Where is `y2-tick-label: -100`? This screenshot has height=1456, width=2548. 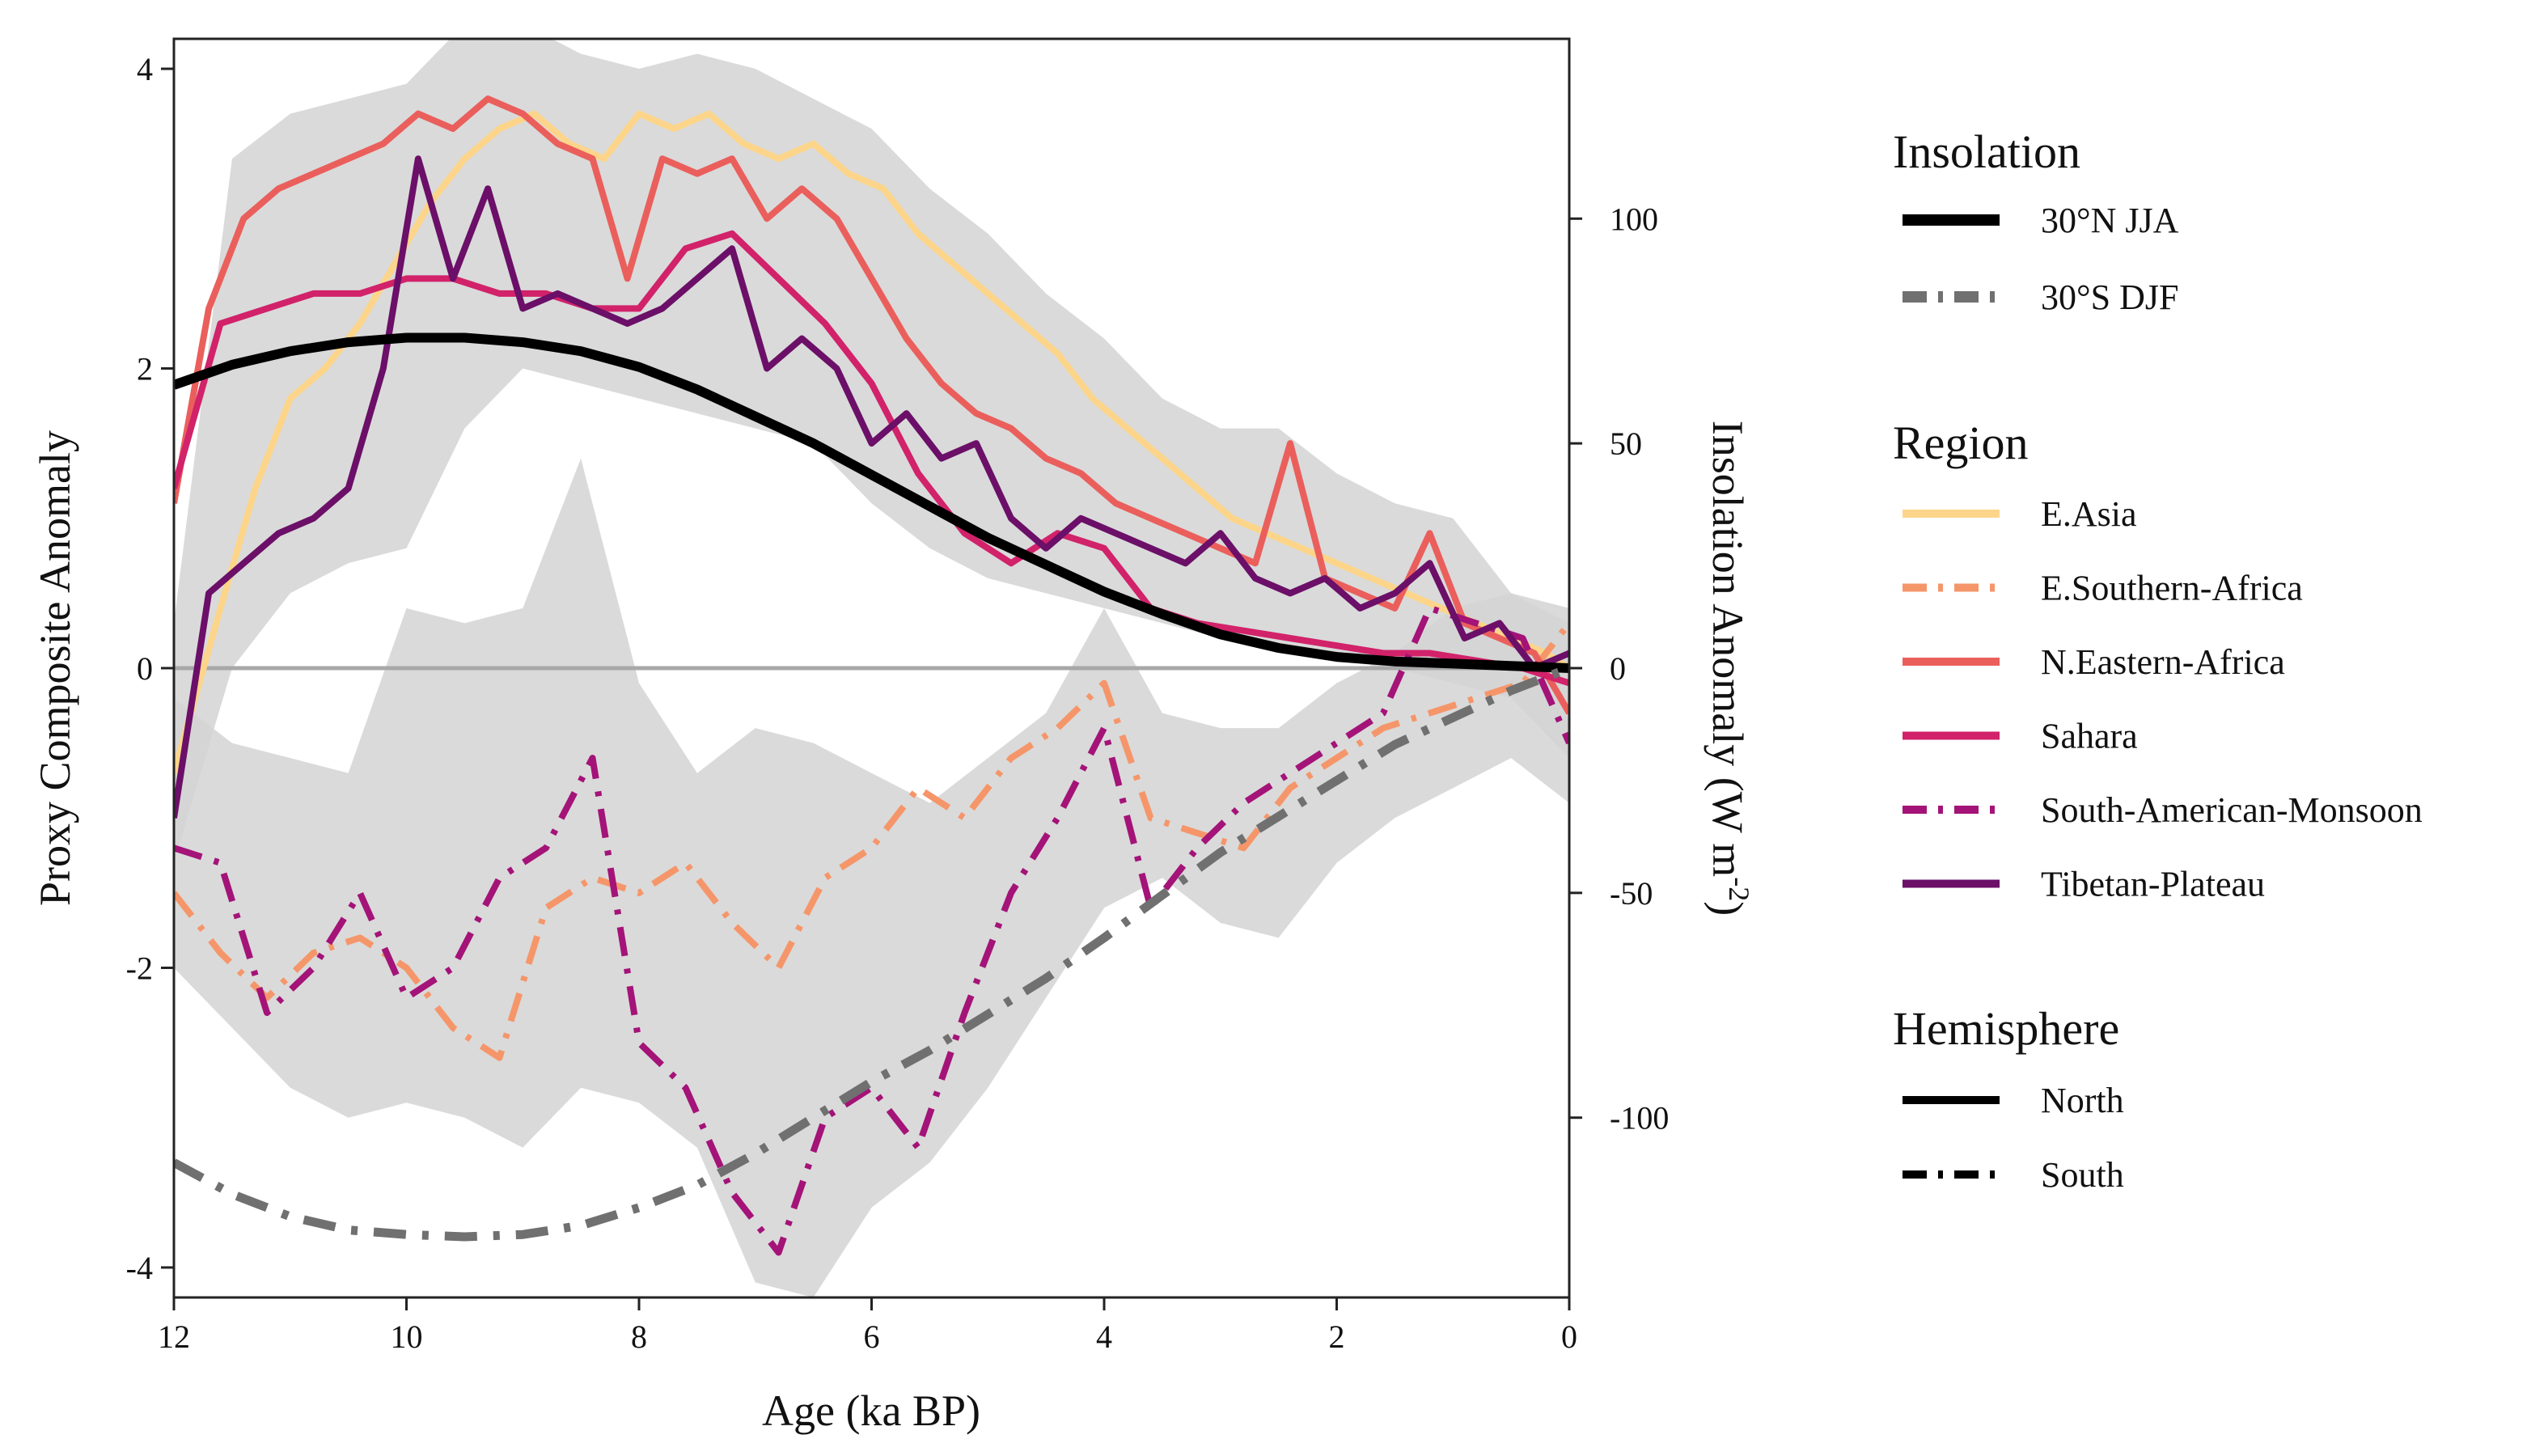 y2-tick-label: -100 is located at coordinates (1639, 1118).